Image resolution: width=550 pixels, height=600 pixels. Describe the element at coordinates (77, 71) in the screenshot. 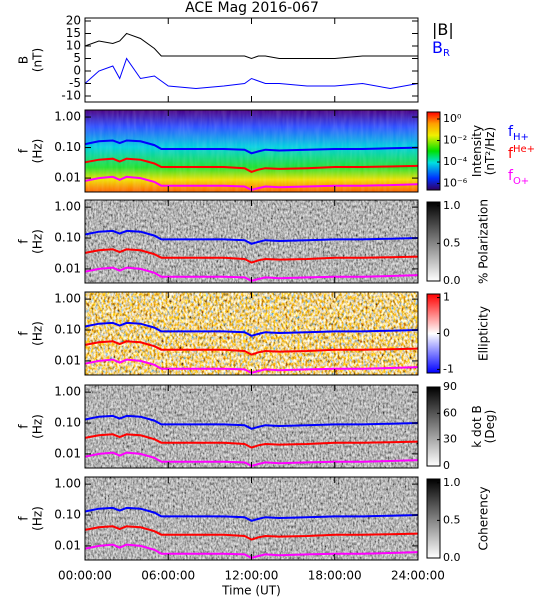

I see `y-tick-label: 0` at that location.